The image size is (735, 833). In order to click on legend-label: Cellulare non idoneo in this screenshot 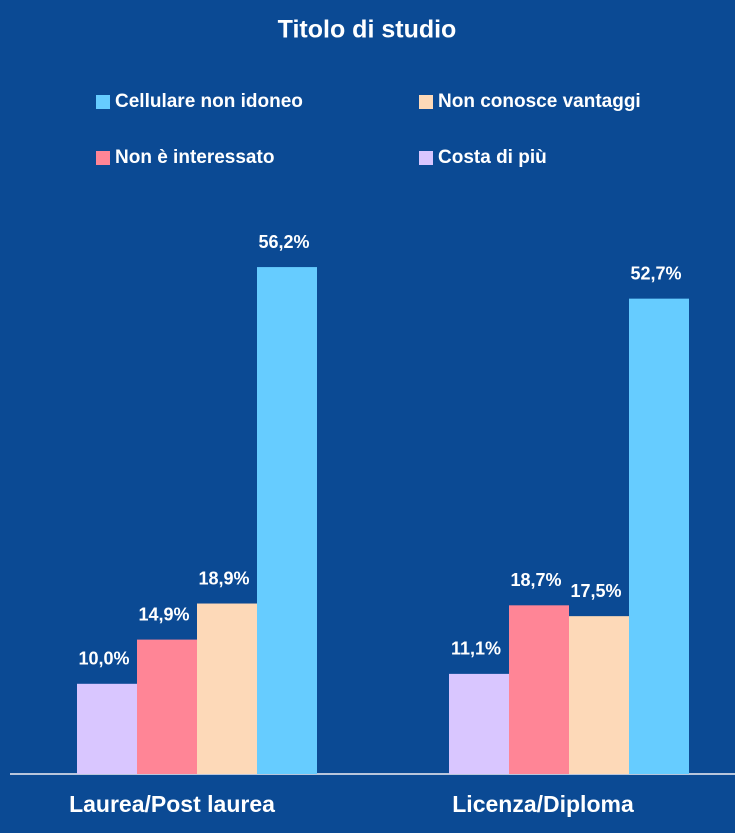, I will do `click(209, 101)`.